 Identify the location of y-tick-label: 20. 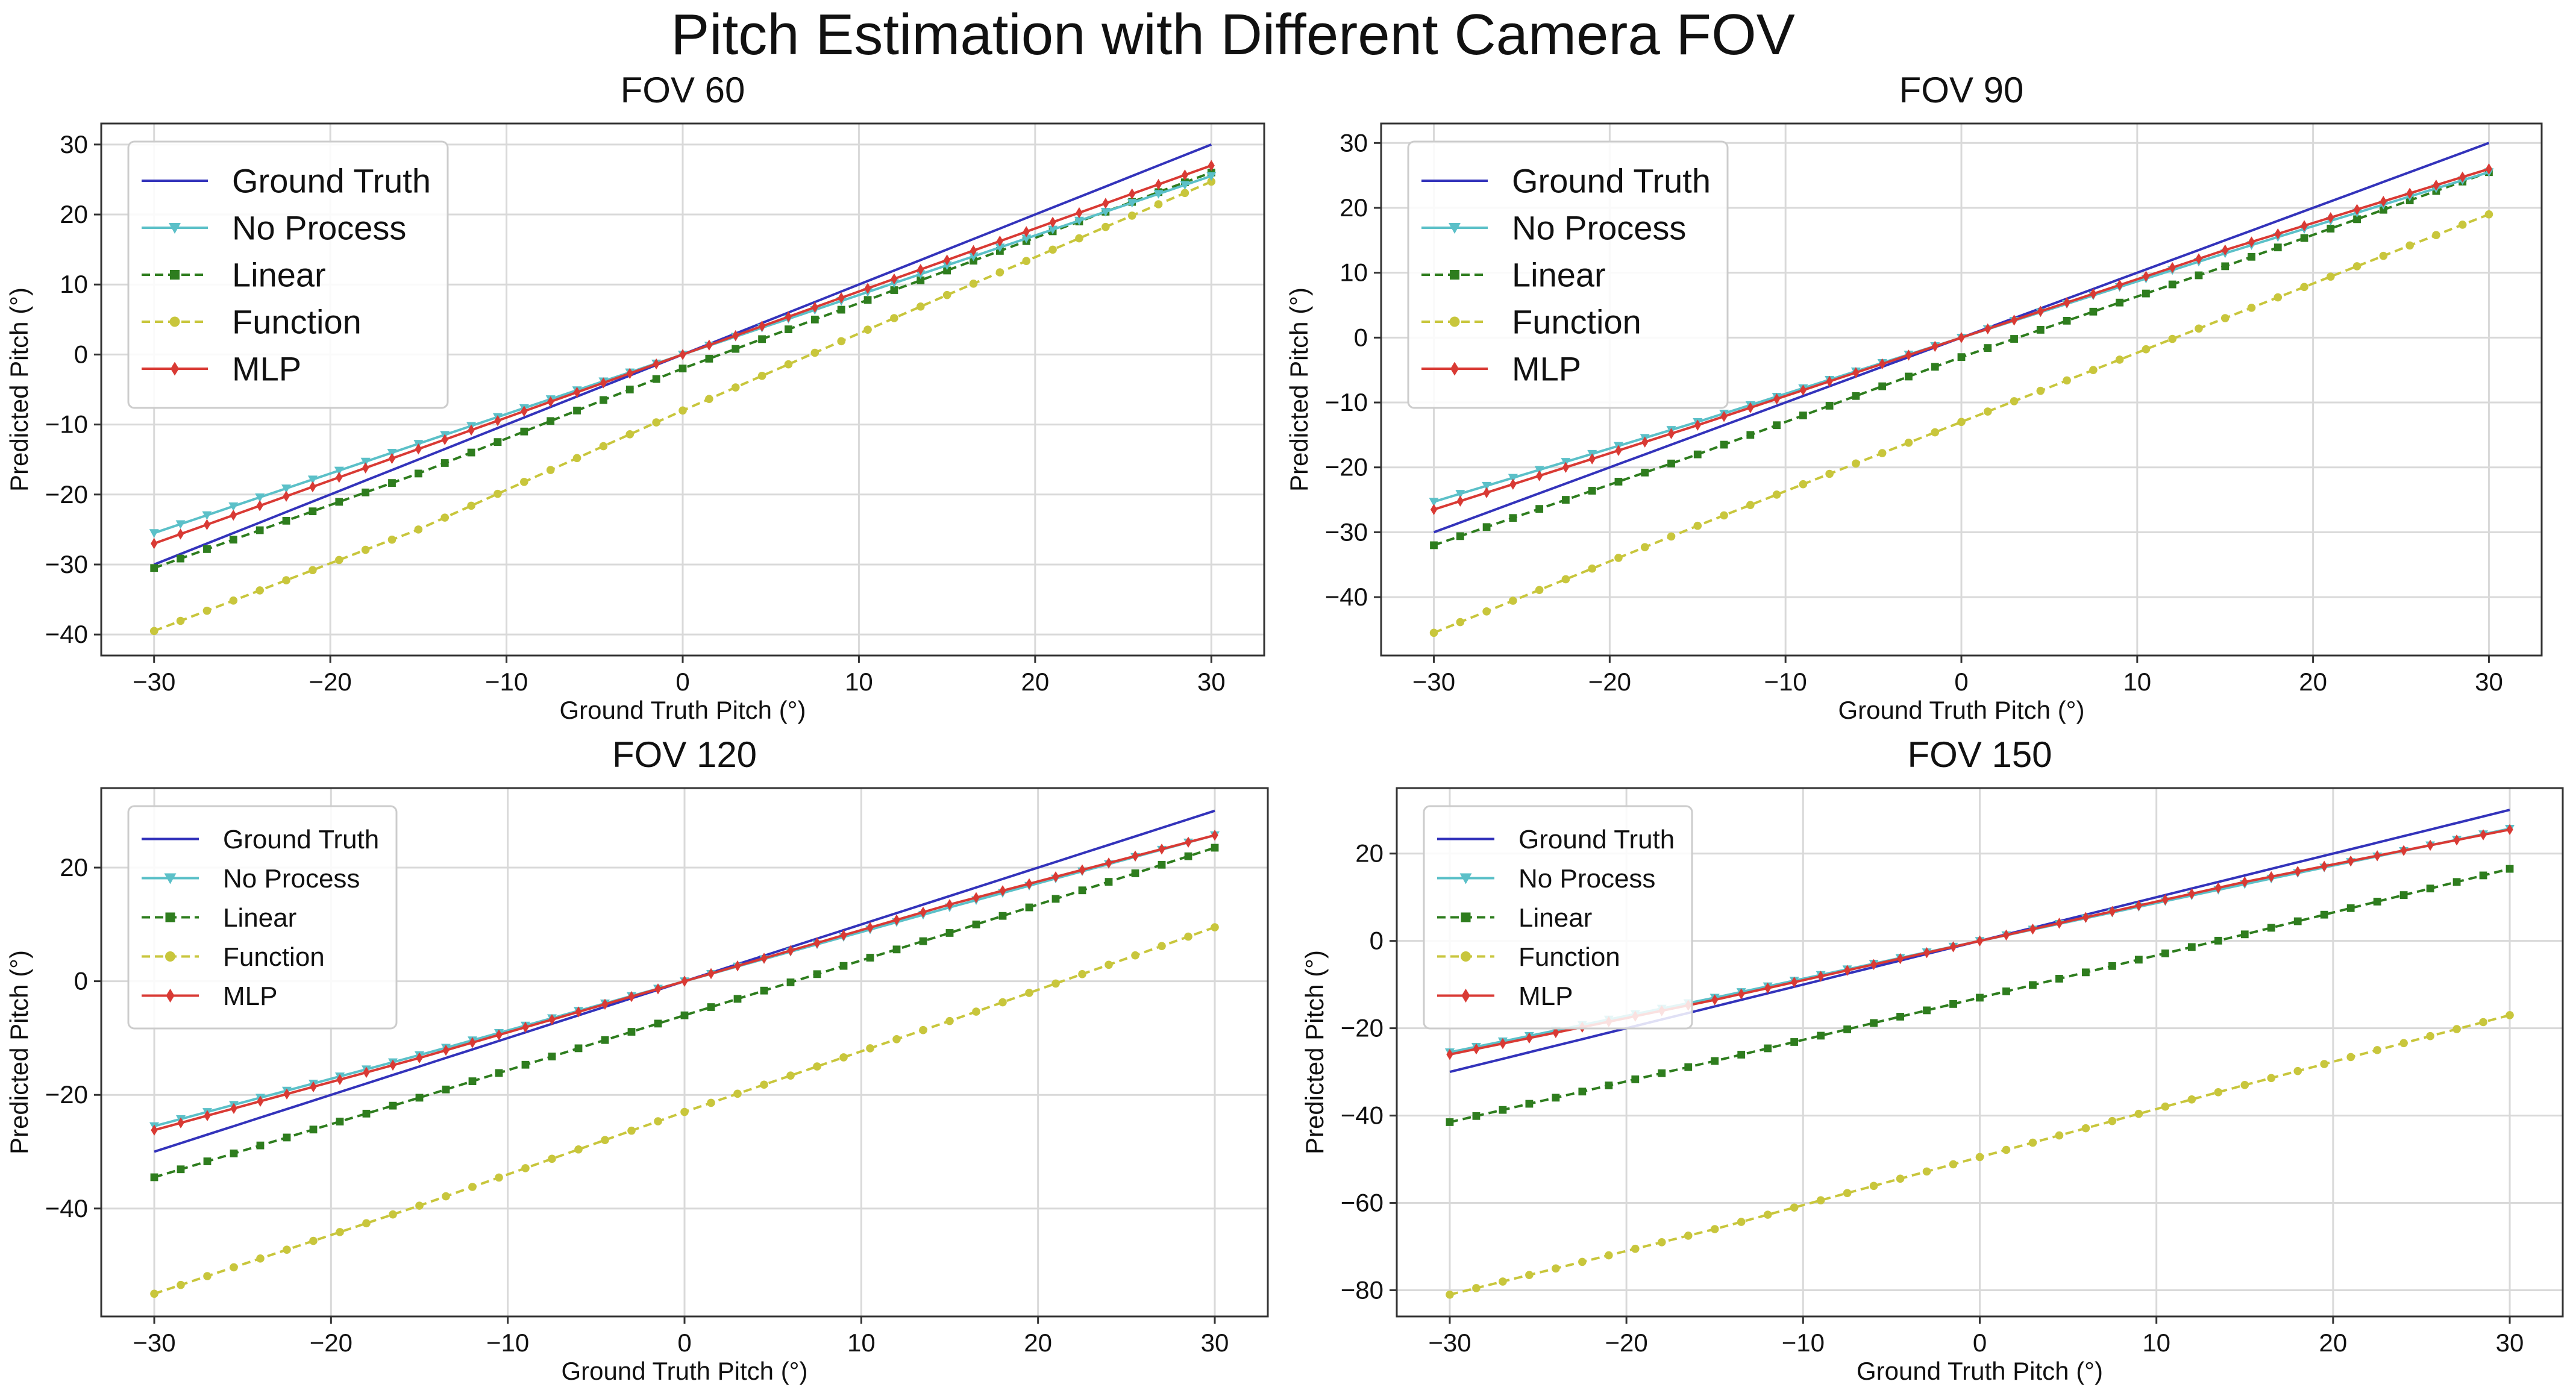
(74, 214).